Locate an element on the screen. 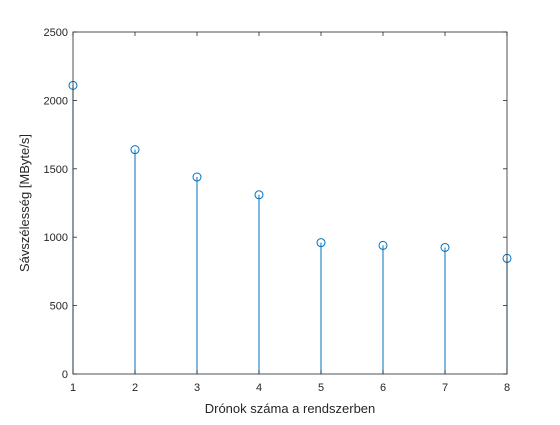  y-tick-label: 2000 is located at coordinates (56, 101).